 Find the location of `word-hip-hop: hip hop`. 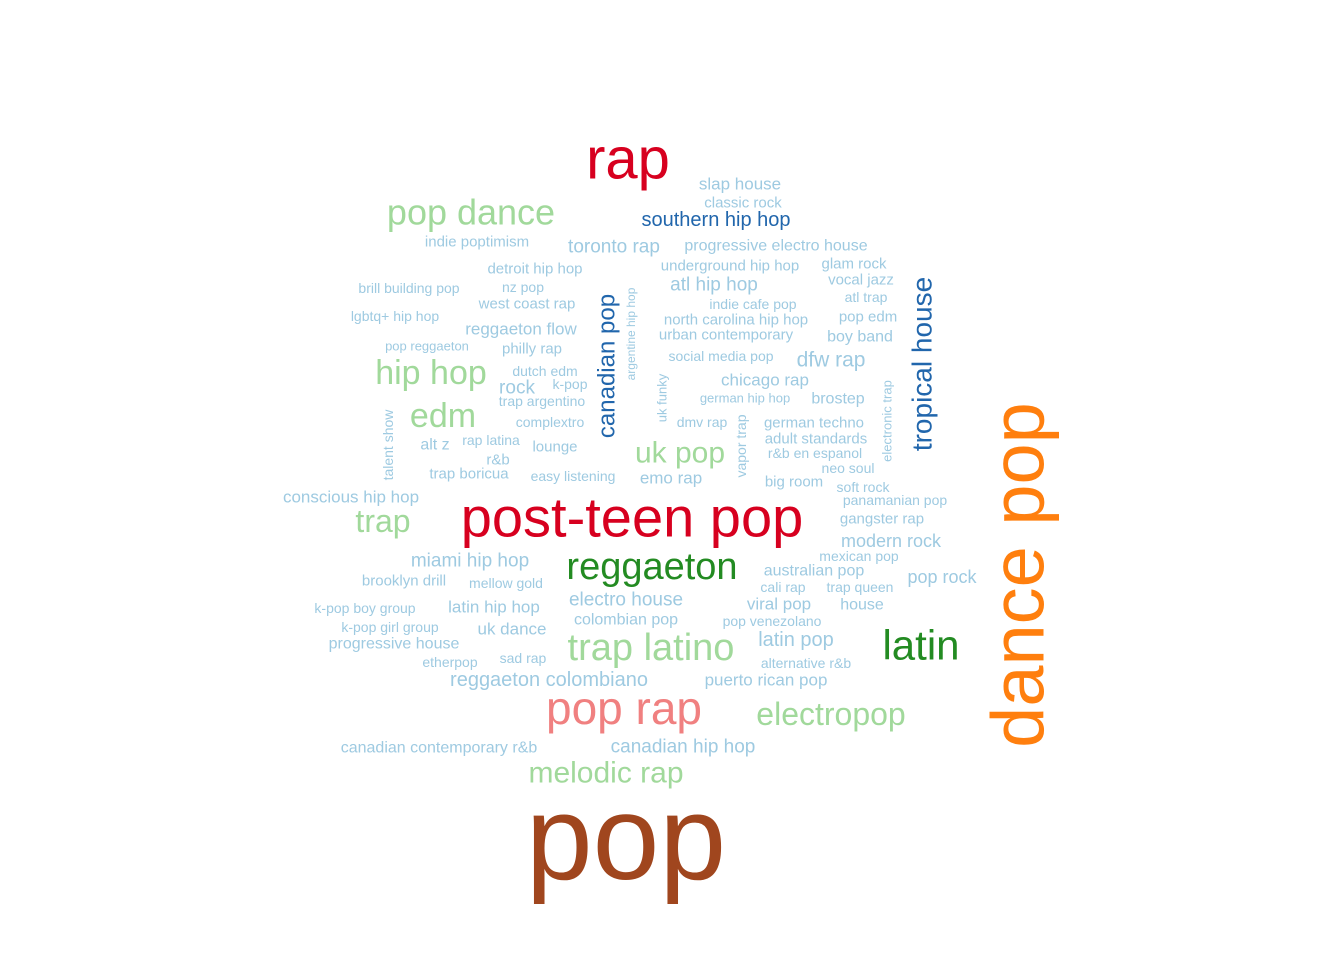

word-hip-hop: hip hop is located at coordinates (431, 373).